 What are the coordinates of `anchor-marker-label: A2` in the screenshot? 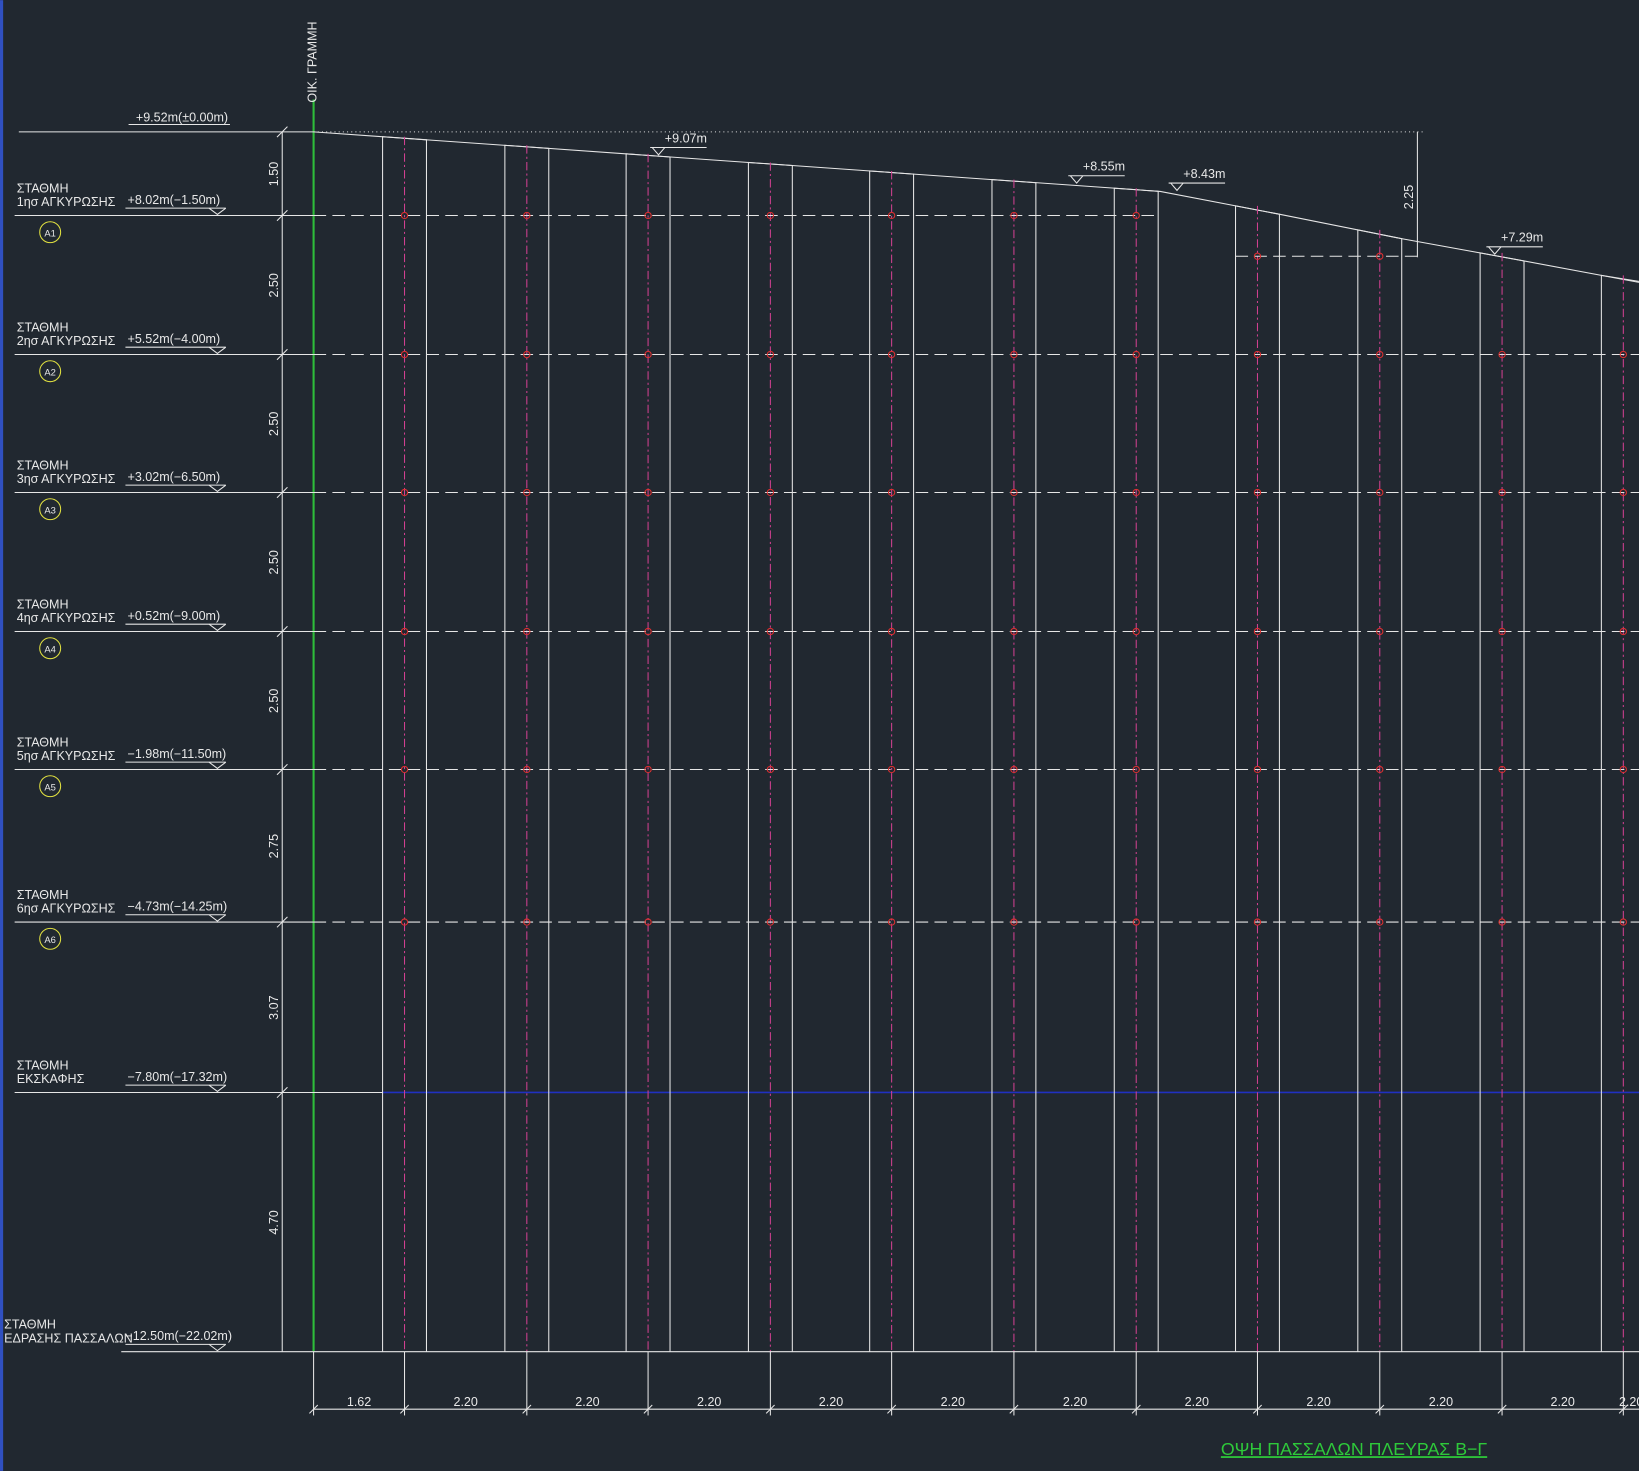 It's located at (50, 371).